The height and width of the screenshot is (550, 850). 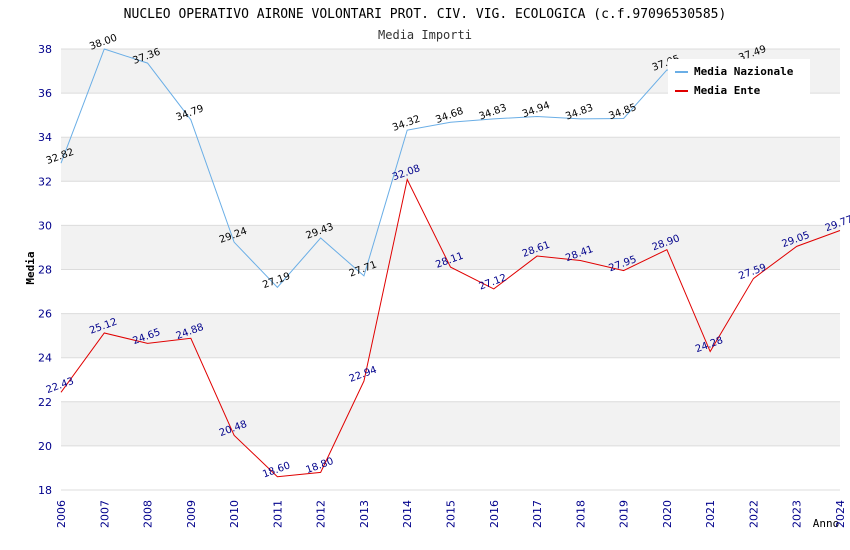 What do you see at coordinates (667, 514) in the screenshot?
I see `x-tick-label: 2020` at bounding box center [667, 514].